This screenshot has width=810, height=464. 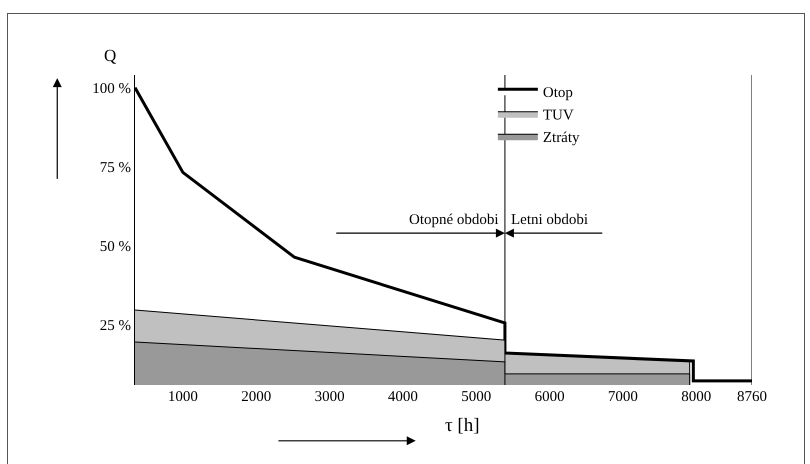 What do you see at coordinates (183, 397) in the screenshot?
I see `x-tick-label: 1000` at bounding box center [183, 397].